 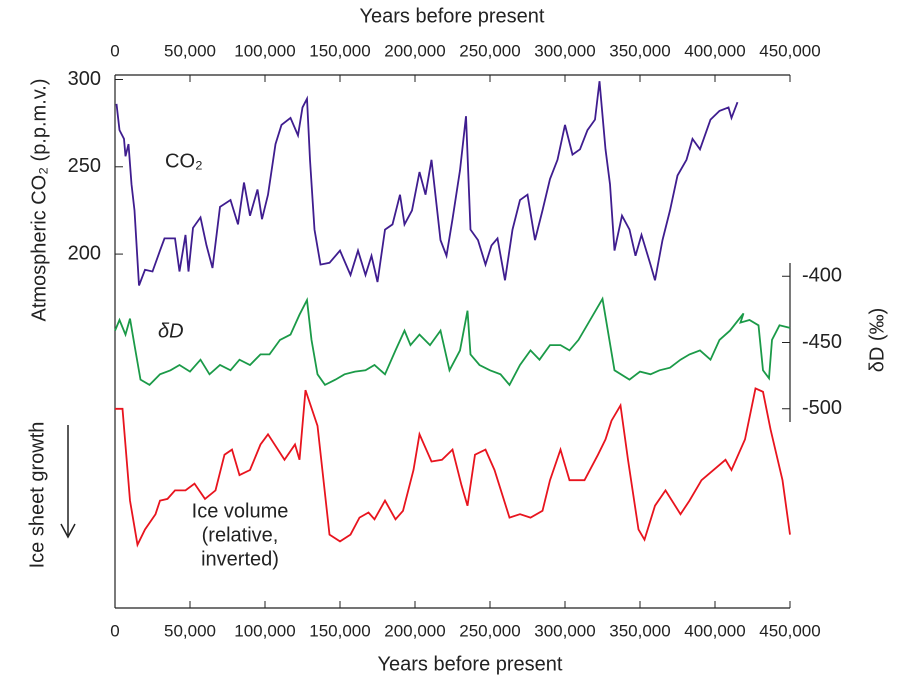 I want to click on series-label: Ice volume, so click(x=240, y=511).